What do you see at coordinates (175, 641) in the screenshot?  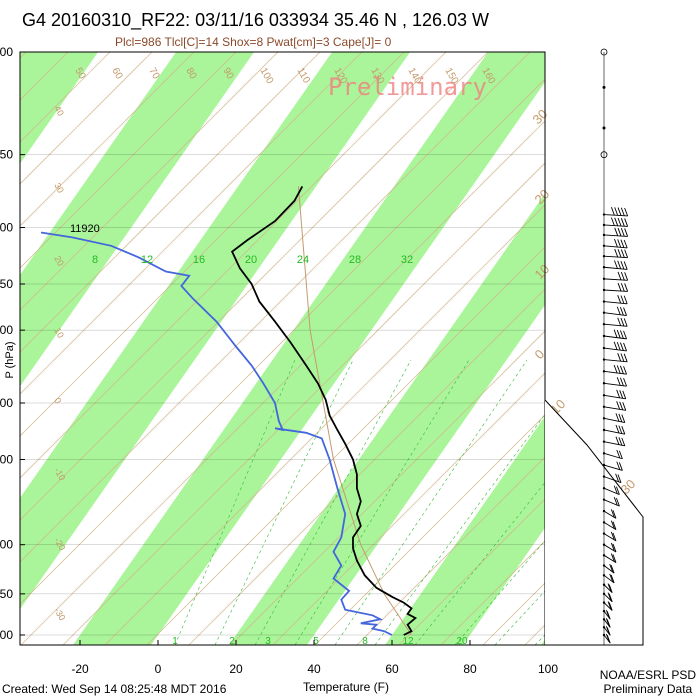 I see `mixing-ratio-label: 1` at bounding box center [175, 641].